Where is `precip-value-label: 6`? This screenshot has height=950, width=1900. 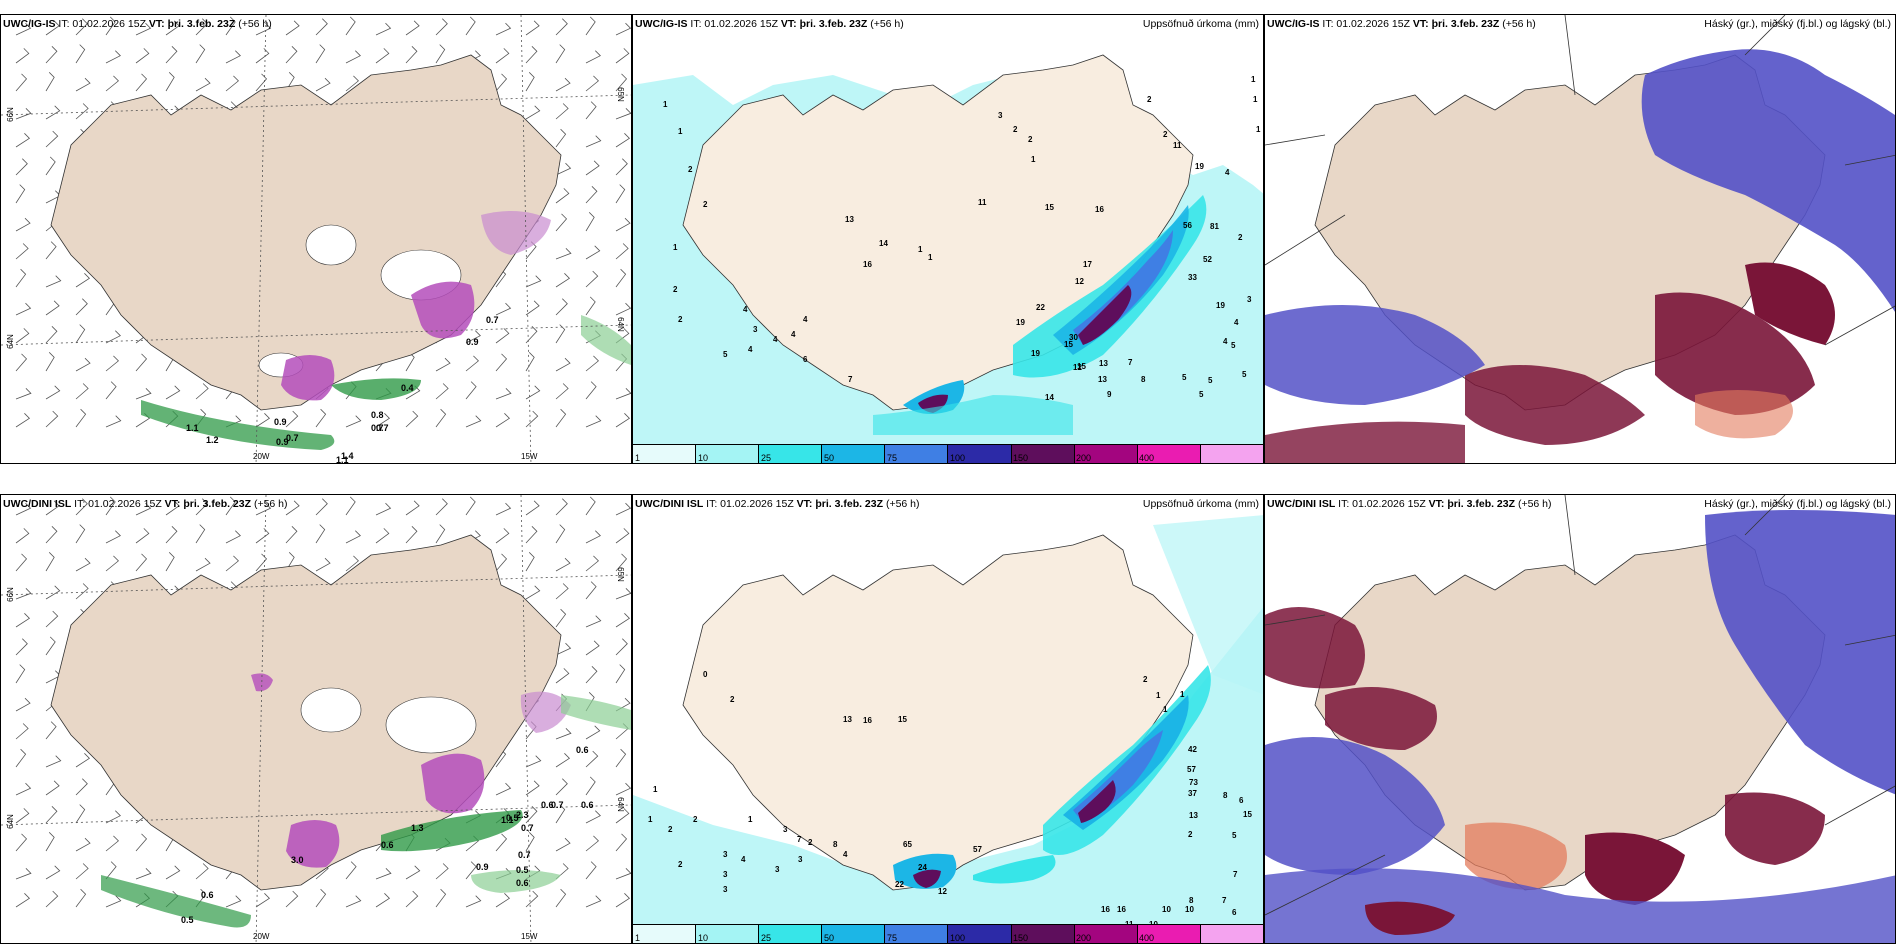 precip-value-label: 6 is located at coordinates (1241, 800).